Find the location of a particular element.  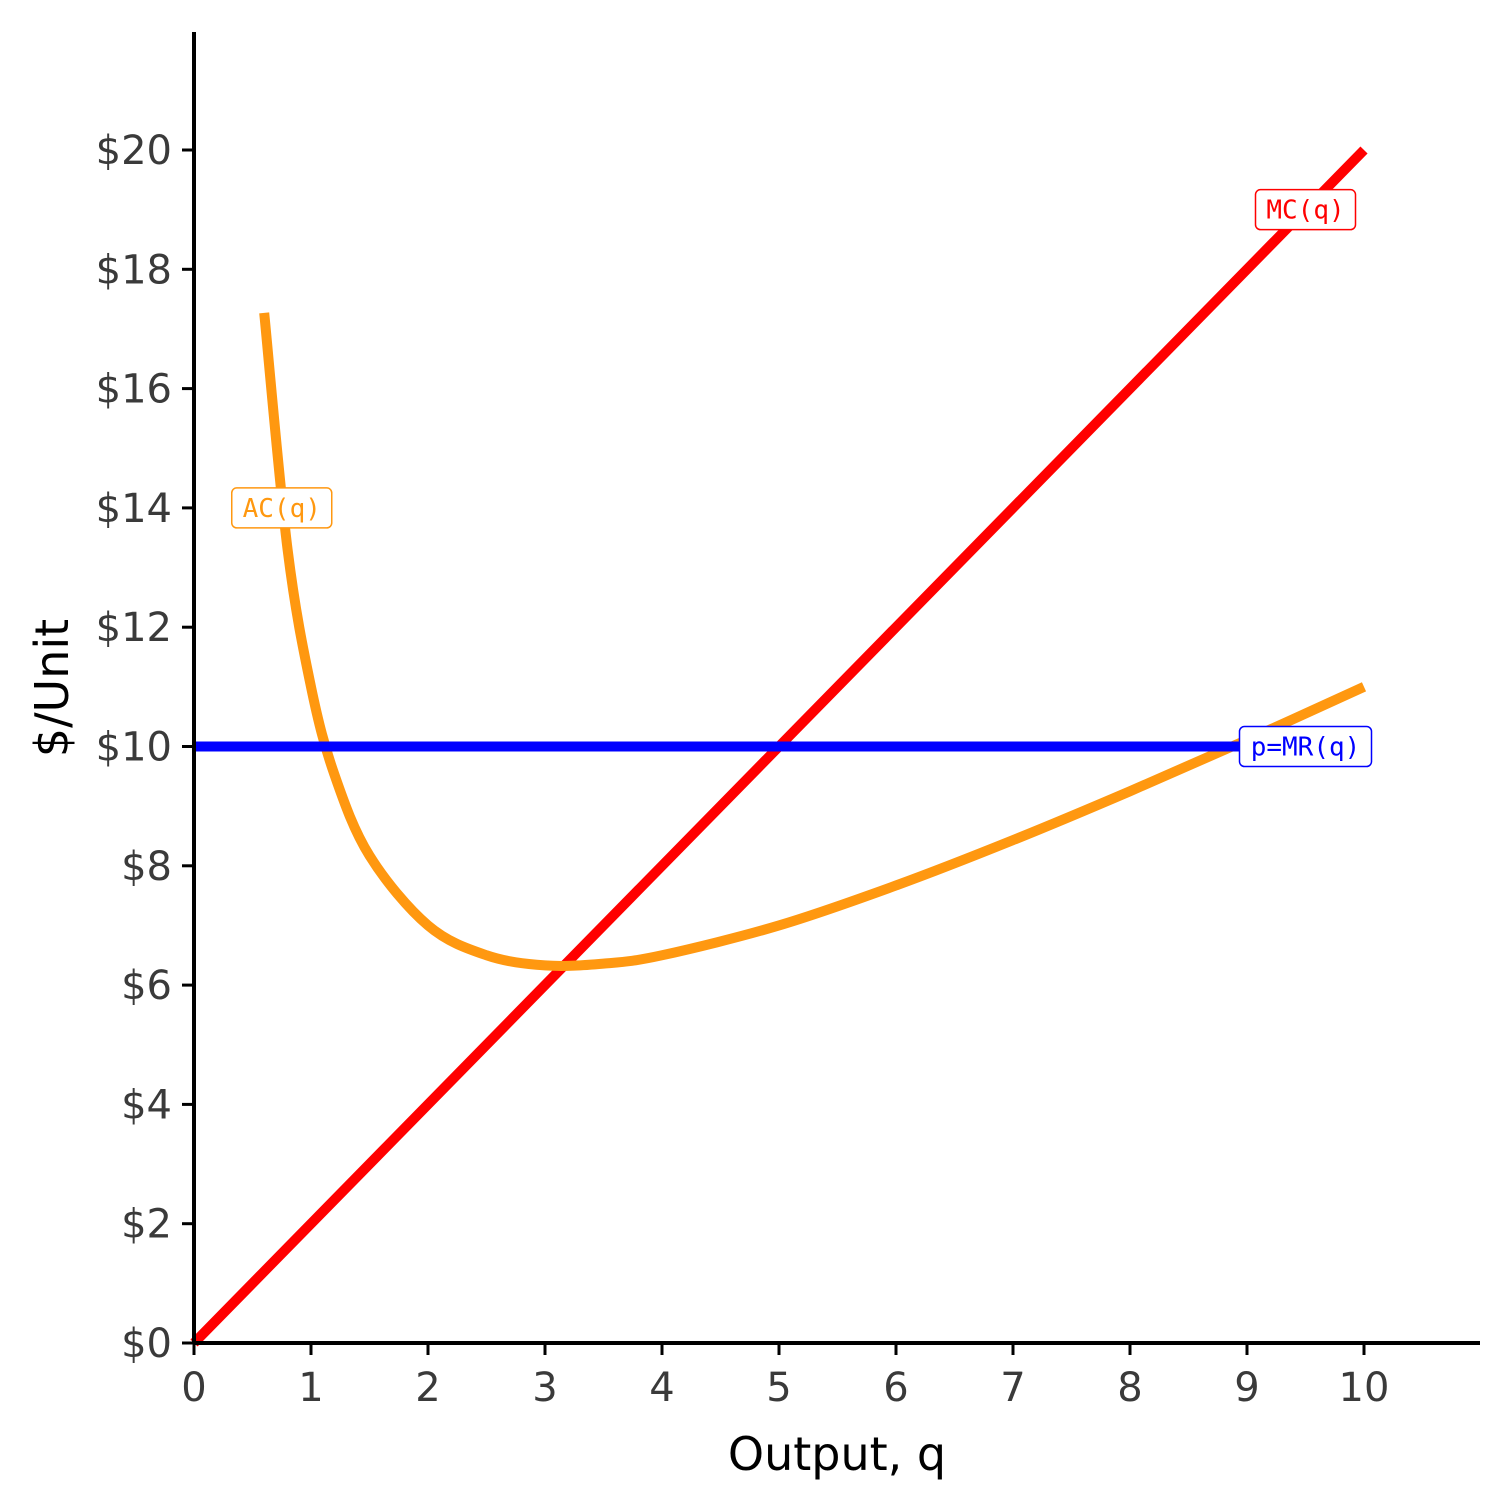

x-tick-label: 9 is located at coordinates (1246, 1388).